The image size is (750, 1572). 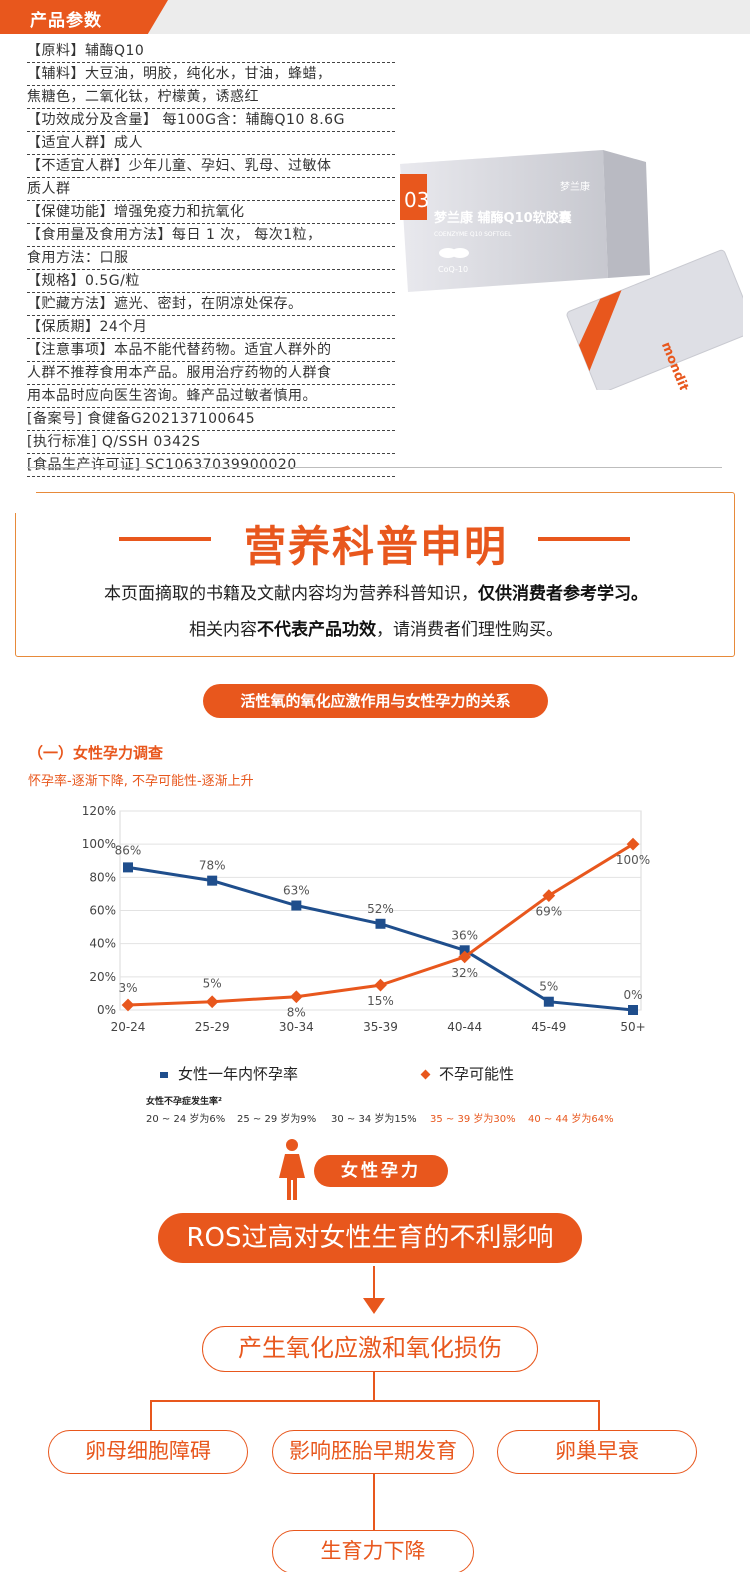 I want to click on x-tick-label: 35-39, so click(x=380, y=1027).